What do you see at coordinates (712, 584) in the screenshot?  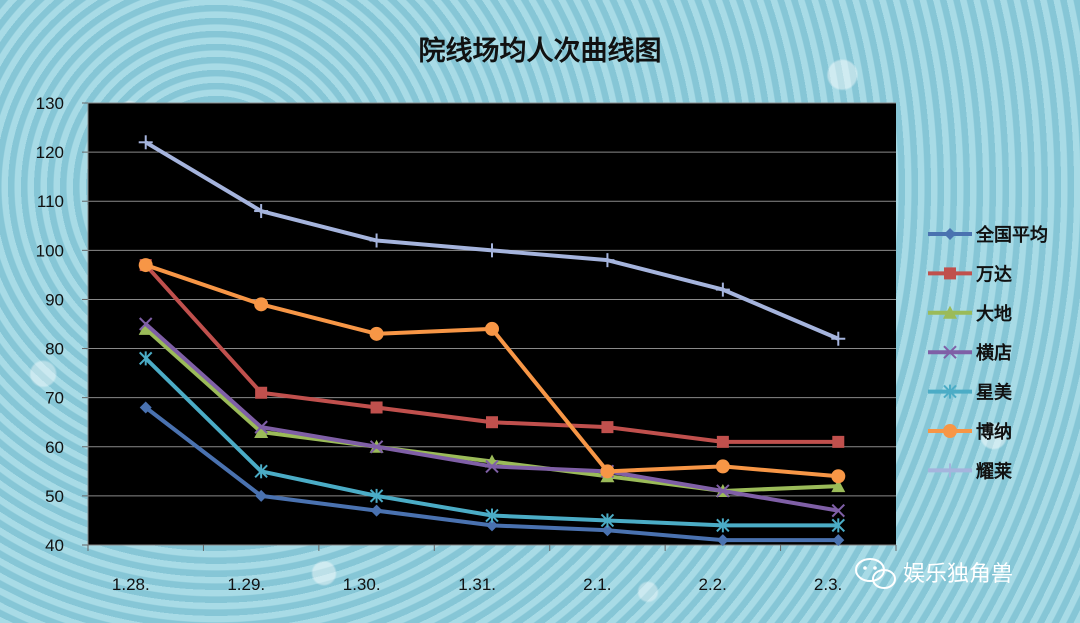 I see `x-tick-label: 2.2.` at bounding box center [712, 584].